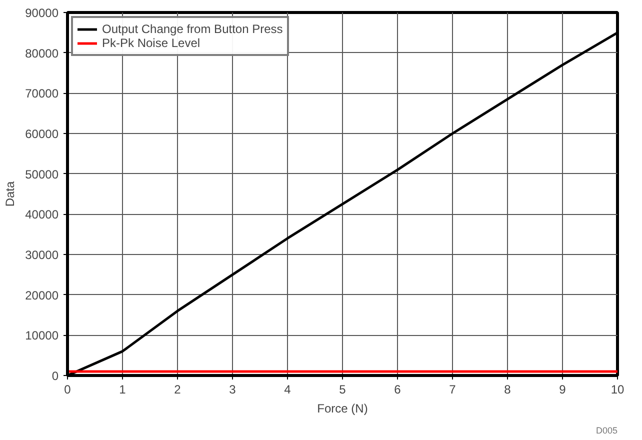 The width and height of the screenshot is (642, 440). Describe the element at coordinates (42, 134) in the screenshot. I see `y-tick-label: 60000` at that location.